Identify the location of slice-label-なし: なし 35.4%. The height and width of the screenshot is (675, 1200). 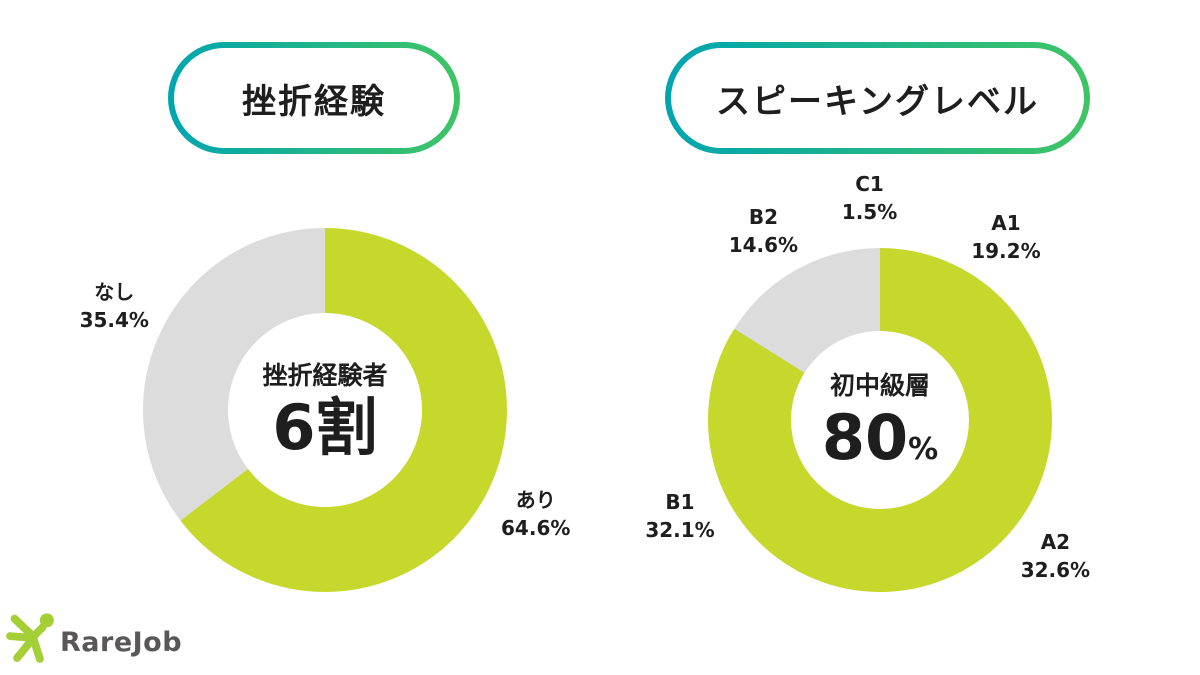
(114, 306).